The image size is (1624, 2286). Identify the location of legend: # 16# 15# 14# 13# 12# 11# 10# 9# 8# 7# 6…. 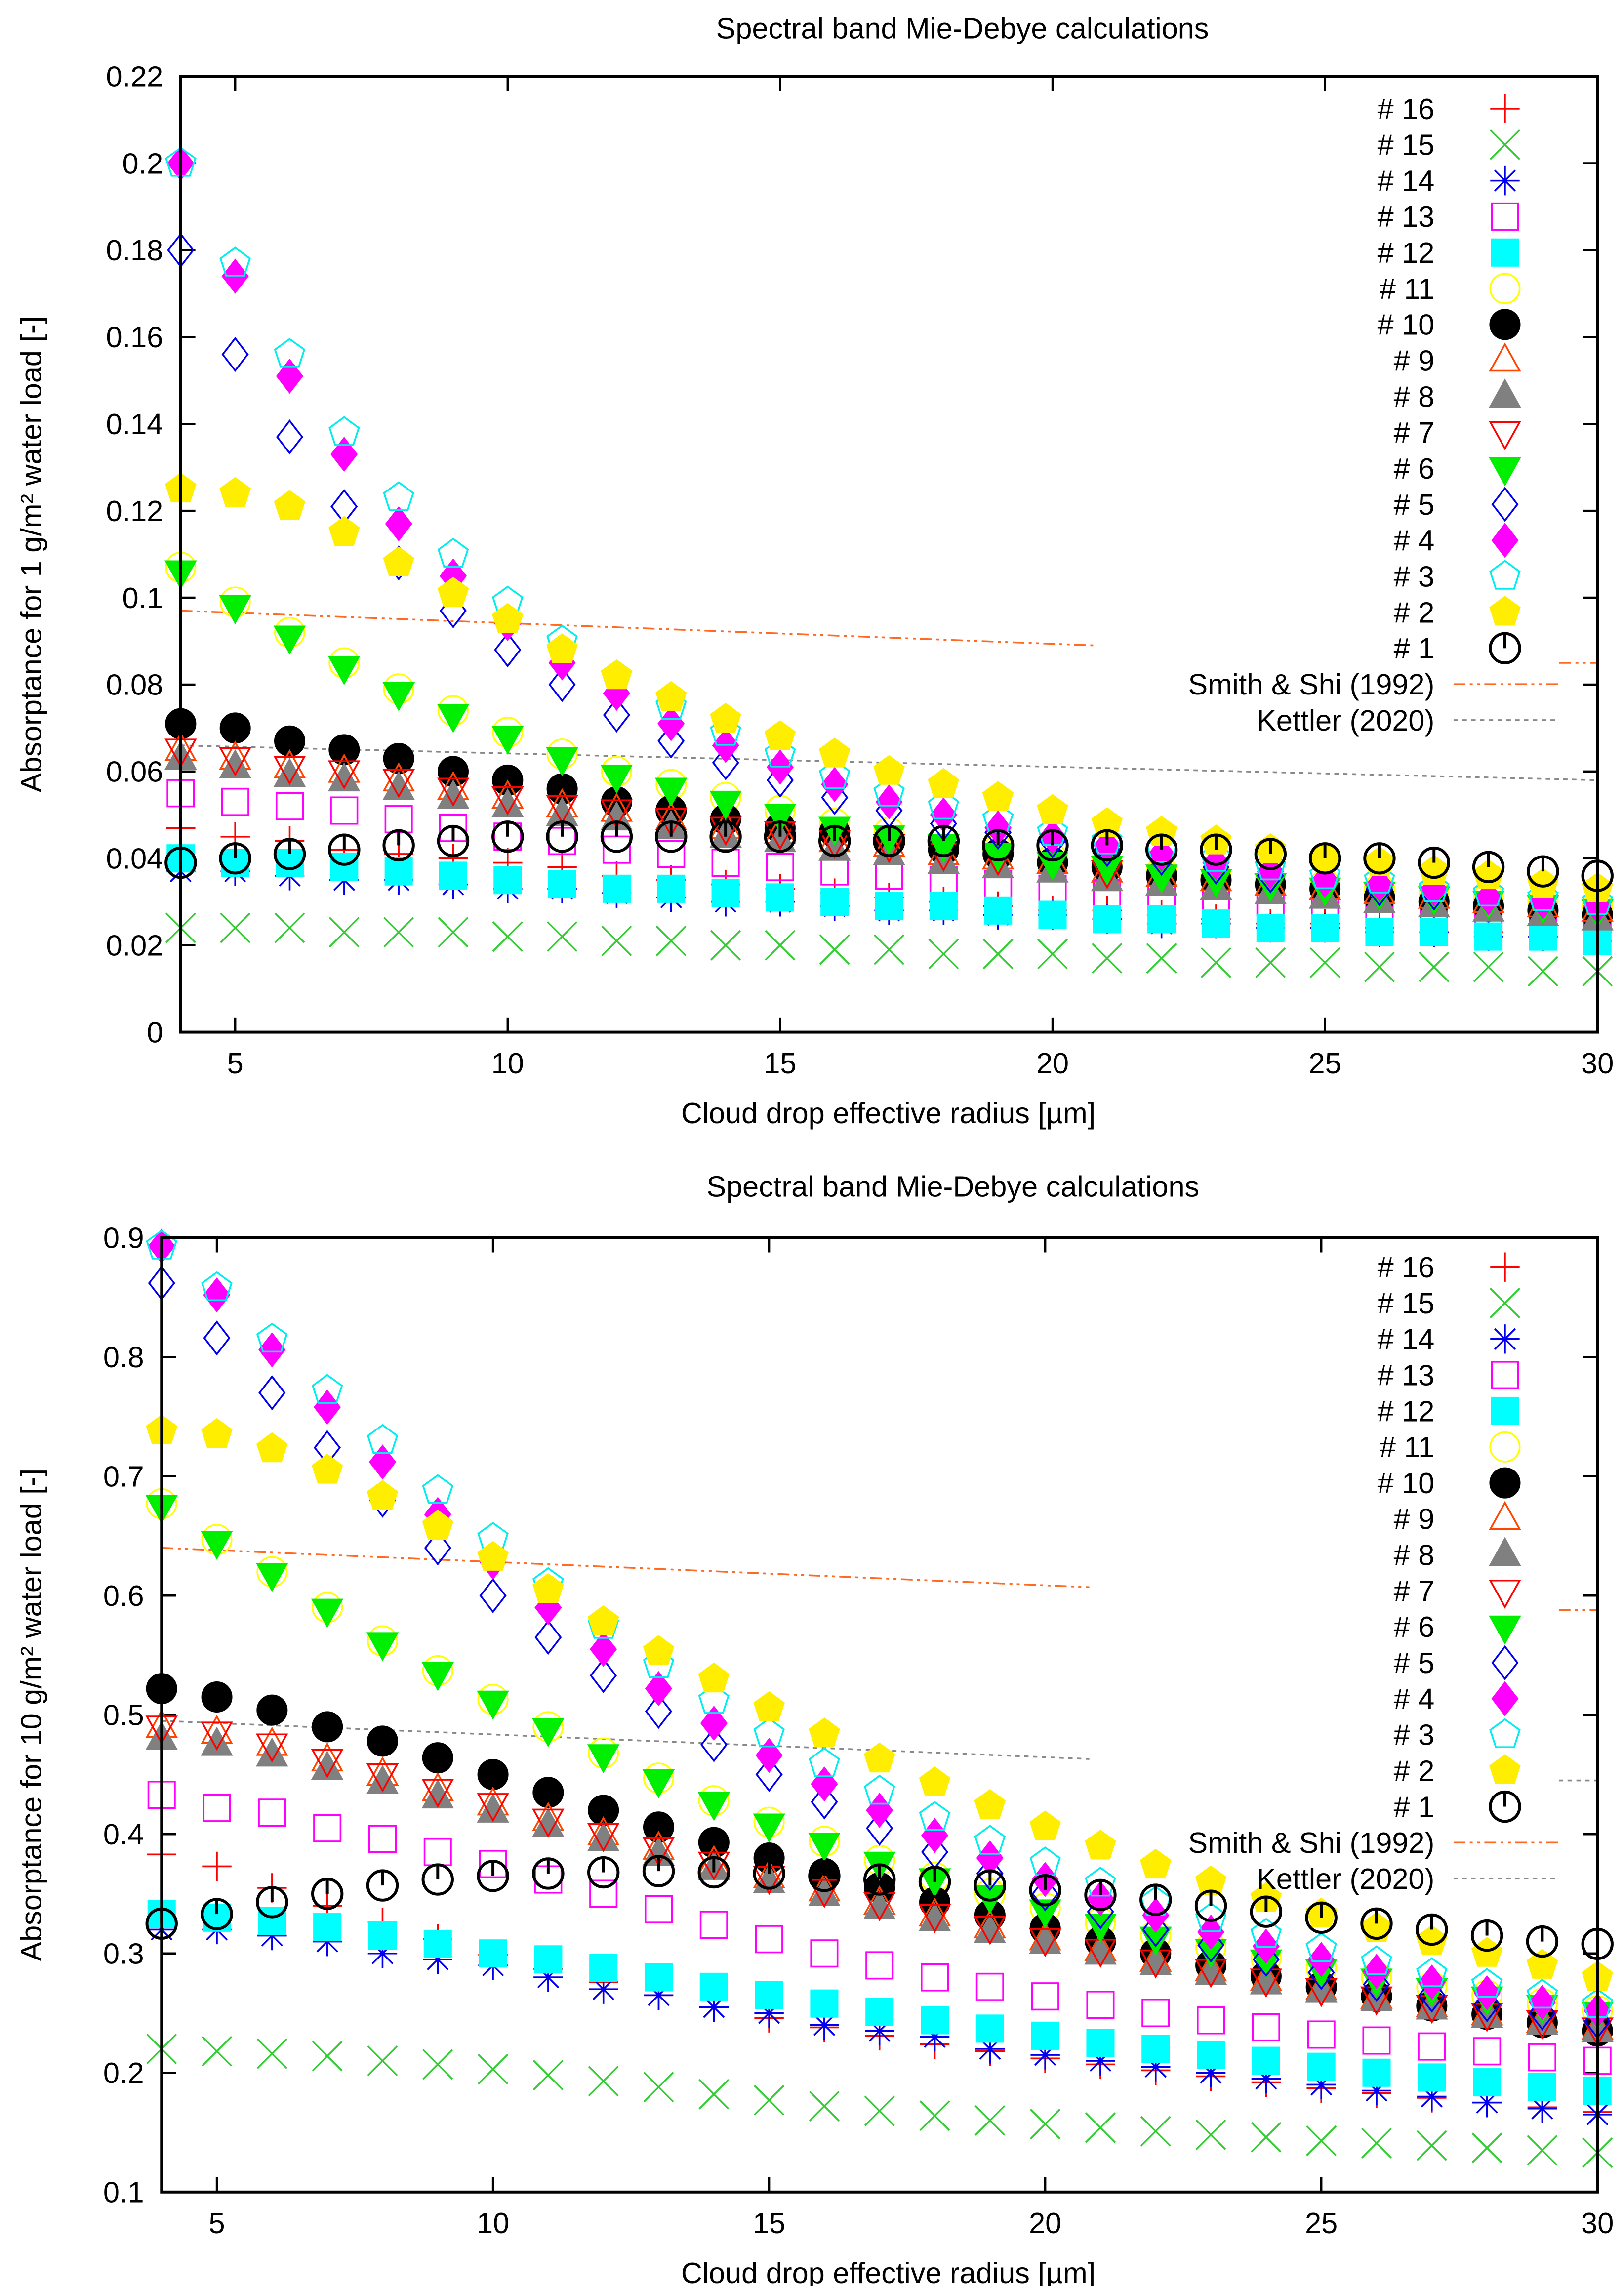
(1373, 1573).